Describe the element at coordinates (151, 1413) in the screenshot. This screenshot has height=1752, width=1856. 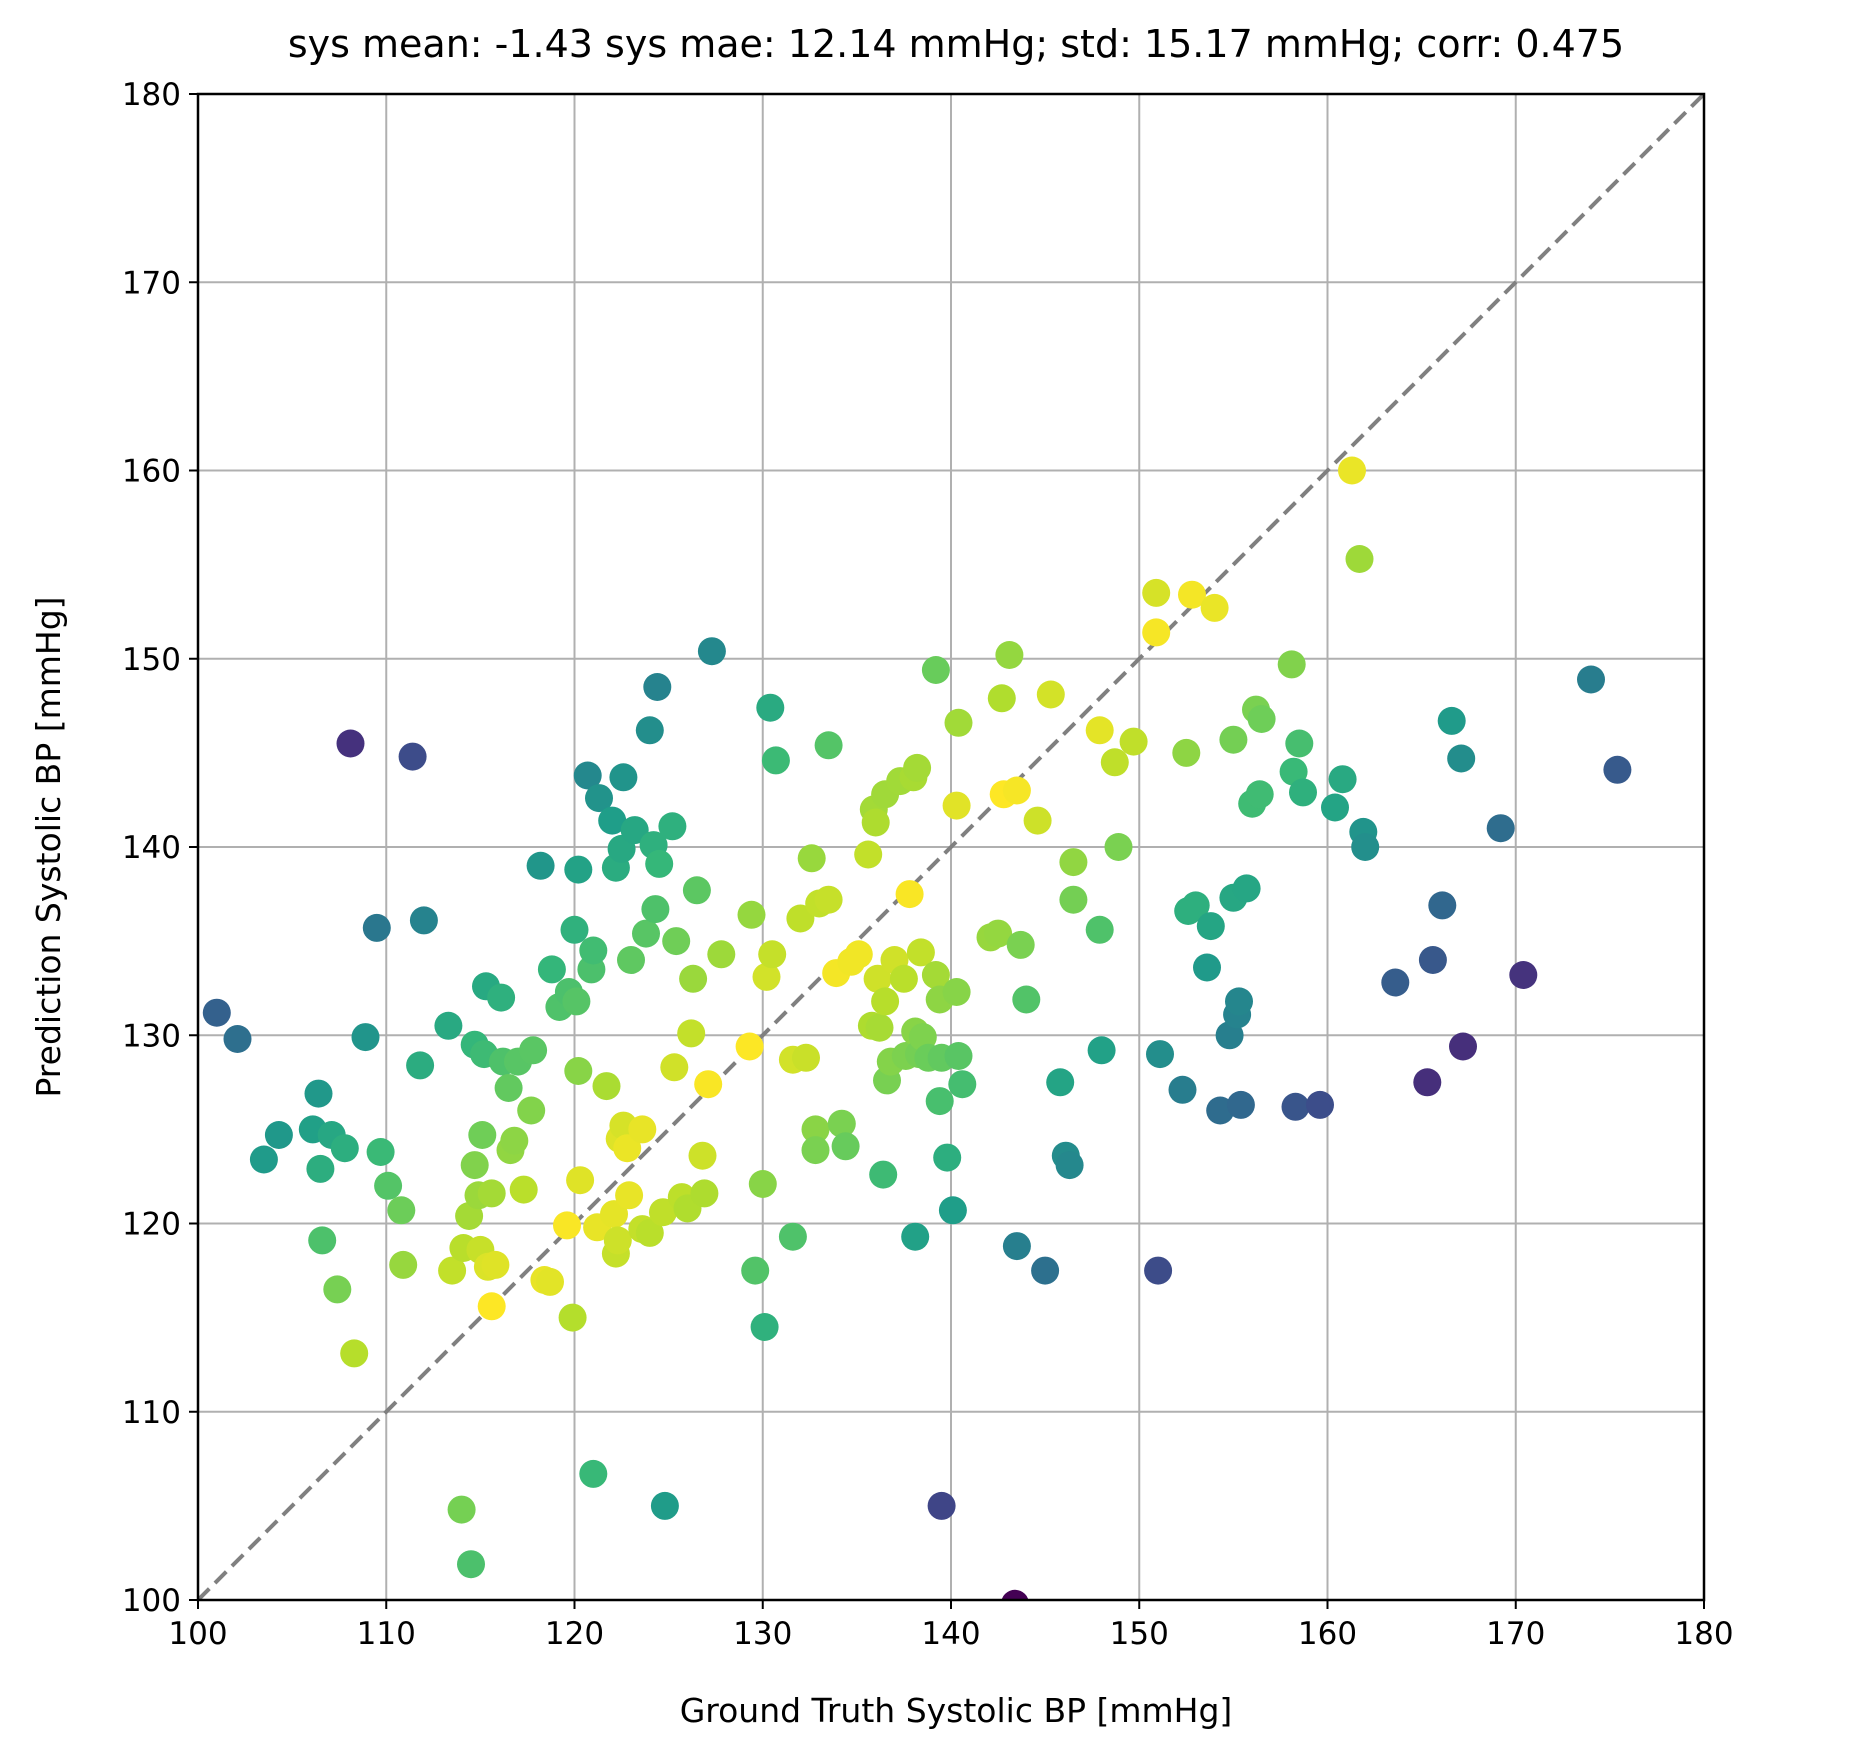
I see `y-tick-label: 110` at that location.